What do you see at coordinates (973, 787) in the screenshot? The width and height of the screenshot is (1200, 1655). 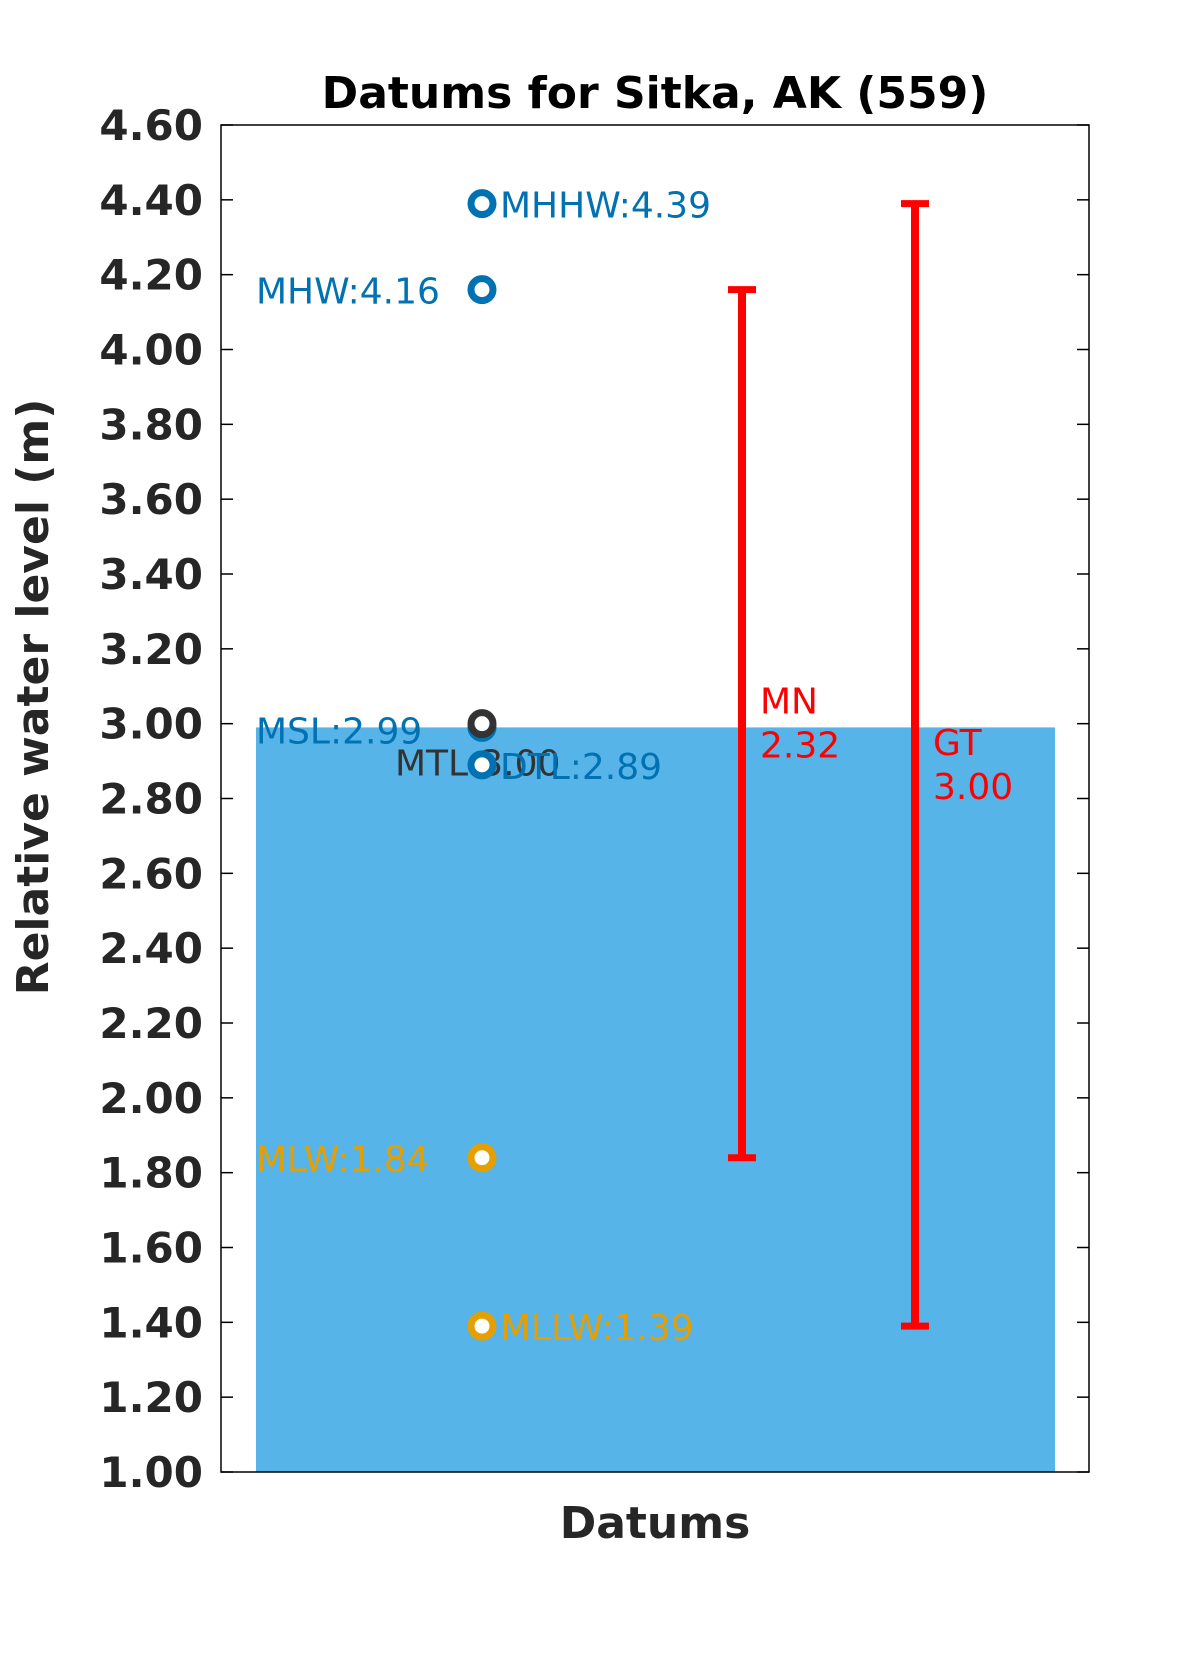 I see `range-value-gt: 3.00` at bounding box center [973, 787].